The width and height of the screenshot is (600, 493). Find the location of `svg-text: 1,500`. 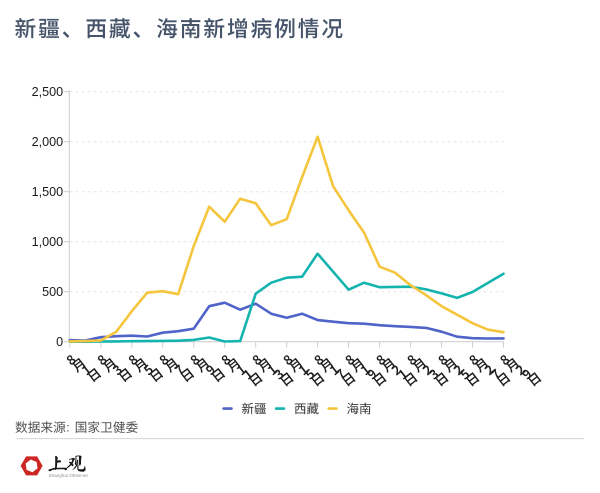

svg-text: 1,500 is located at coordinates (48, 192).